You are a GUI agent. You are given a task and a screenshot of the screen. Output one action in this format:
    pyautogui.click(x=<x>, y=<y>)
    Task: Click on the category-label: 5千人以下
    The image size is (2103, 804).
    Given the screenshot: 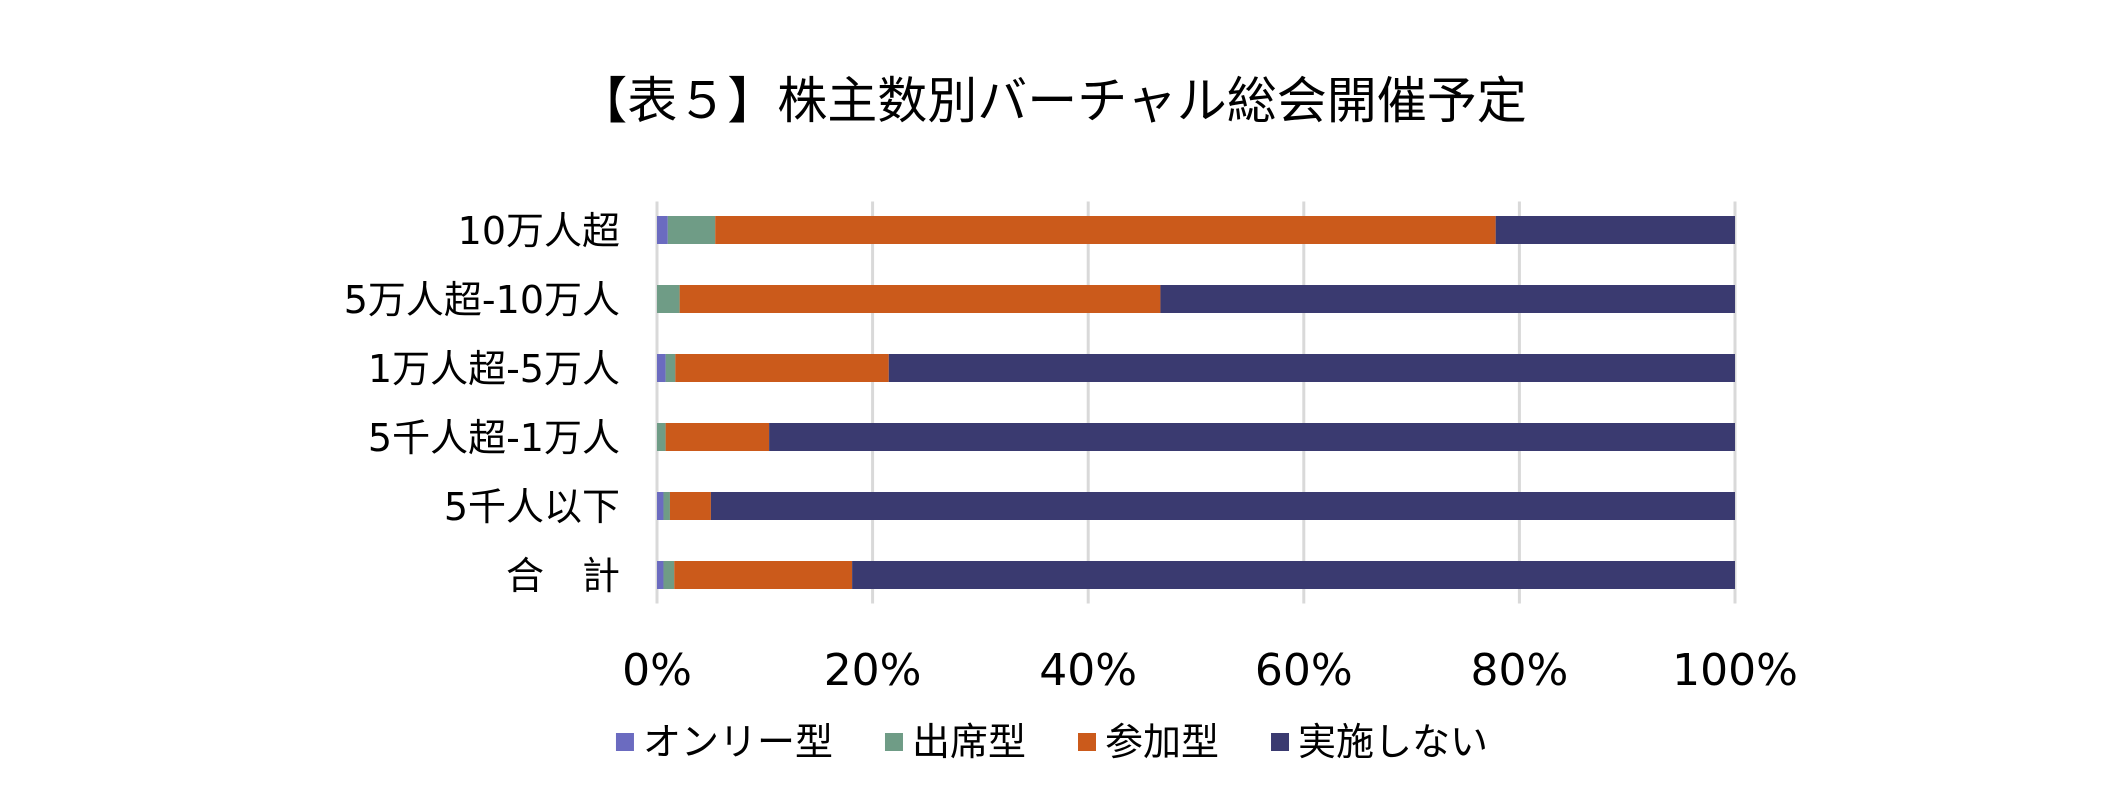 What is the action you would take?
    pyautogui.click(x=532, y=507)
    